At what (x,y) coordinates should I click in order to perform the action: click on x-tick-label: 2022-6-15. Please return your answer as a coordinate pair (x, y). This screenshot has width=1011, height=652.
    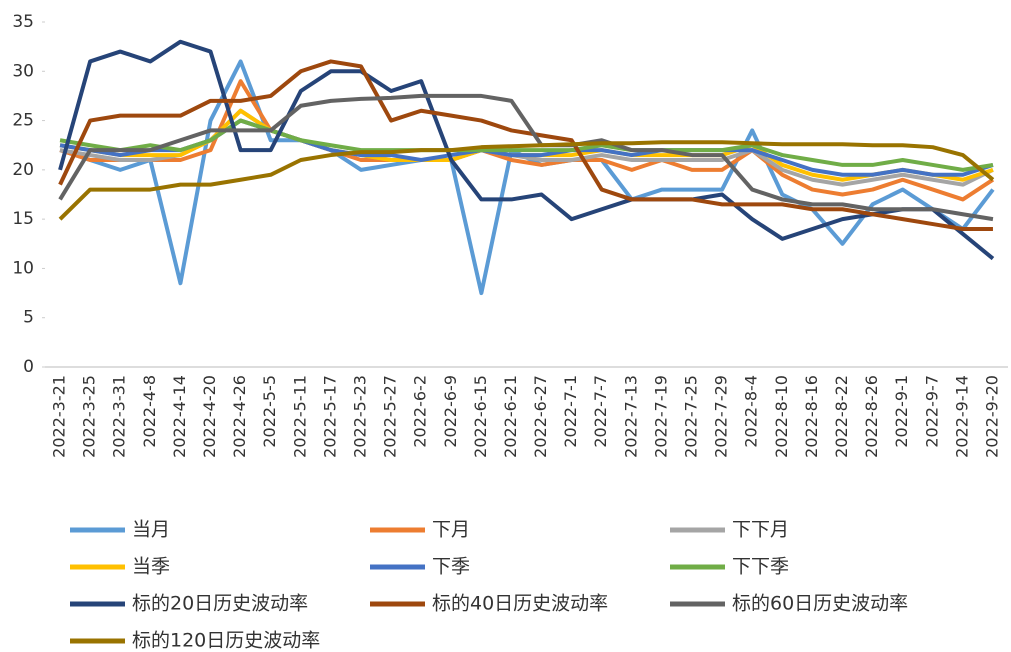
    Looking at the image, I should click on (480, 416).